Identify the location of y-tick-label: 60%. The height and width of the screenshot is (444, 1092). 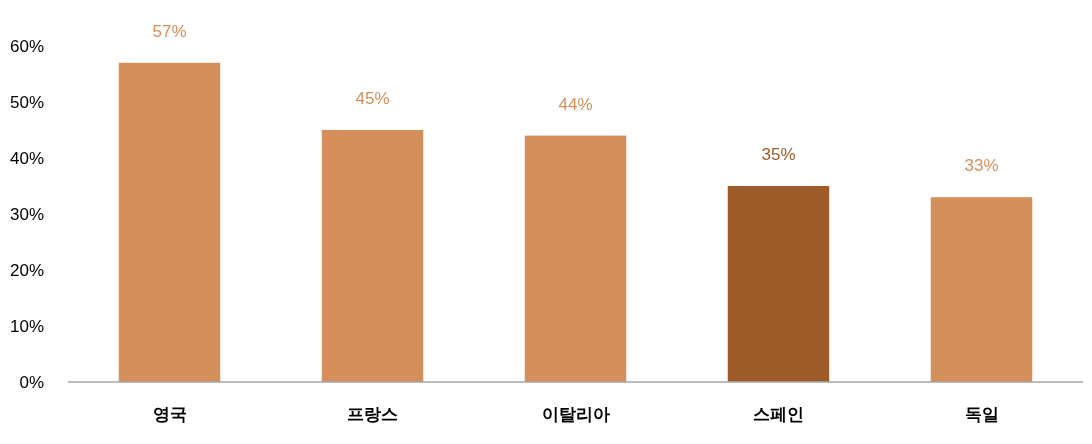
(26, 46).